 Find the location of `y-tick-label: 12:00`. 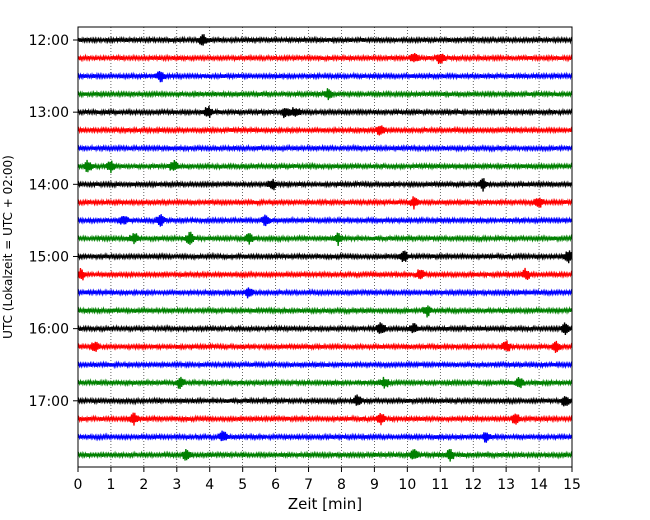

y-tick-label: 12:00 is located at coordinates (49, 41).